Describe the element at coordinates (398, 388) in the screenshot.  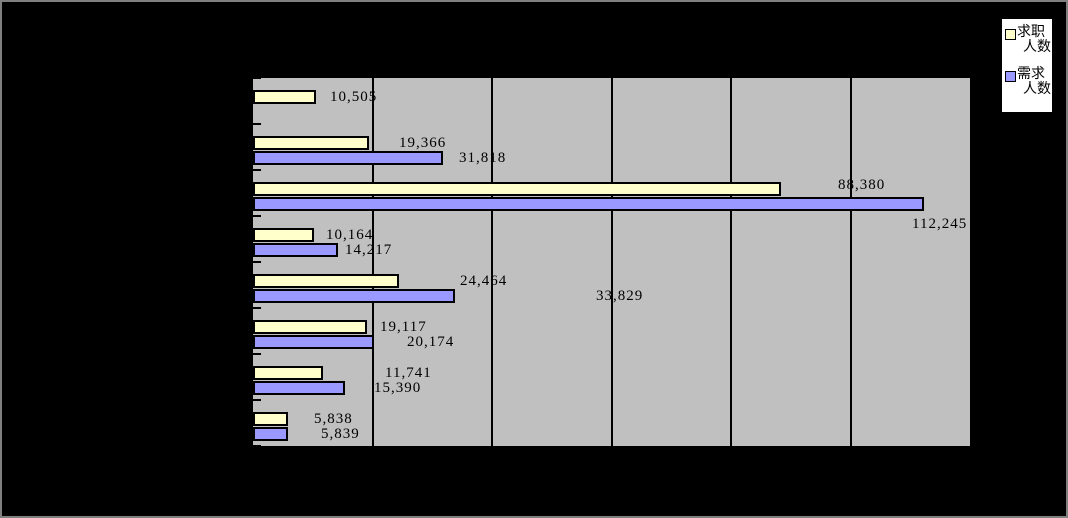
I see `bar-value-label: 15,390` at that location.